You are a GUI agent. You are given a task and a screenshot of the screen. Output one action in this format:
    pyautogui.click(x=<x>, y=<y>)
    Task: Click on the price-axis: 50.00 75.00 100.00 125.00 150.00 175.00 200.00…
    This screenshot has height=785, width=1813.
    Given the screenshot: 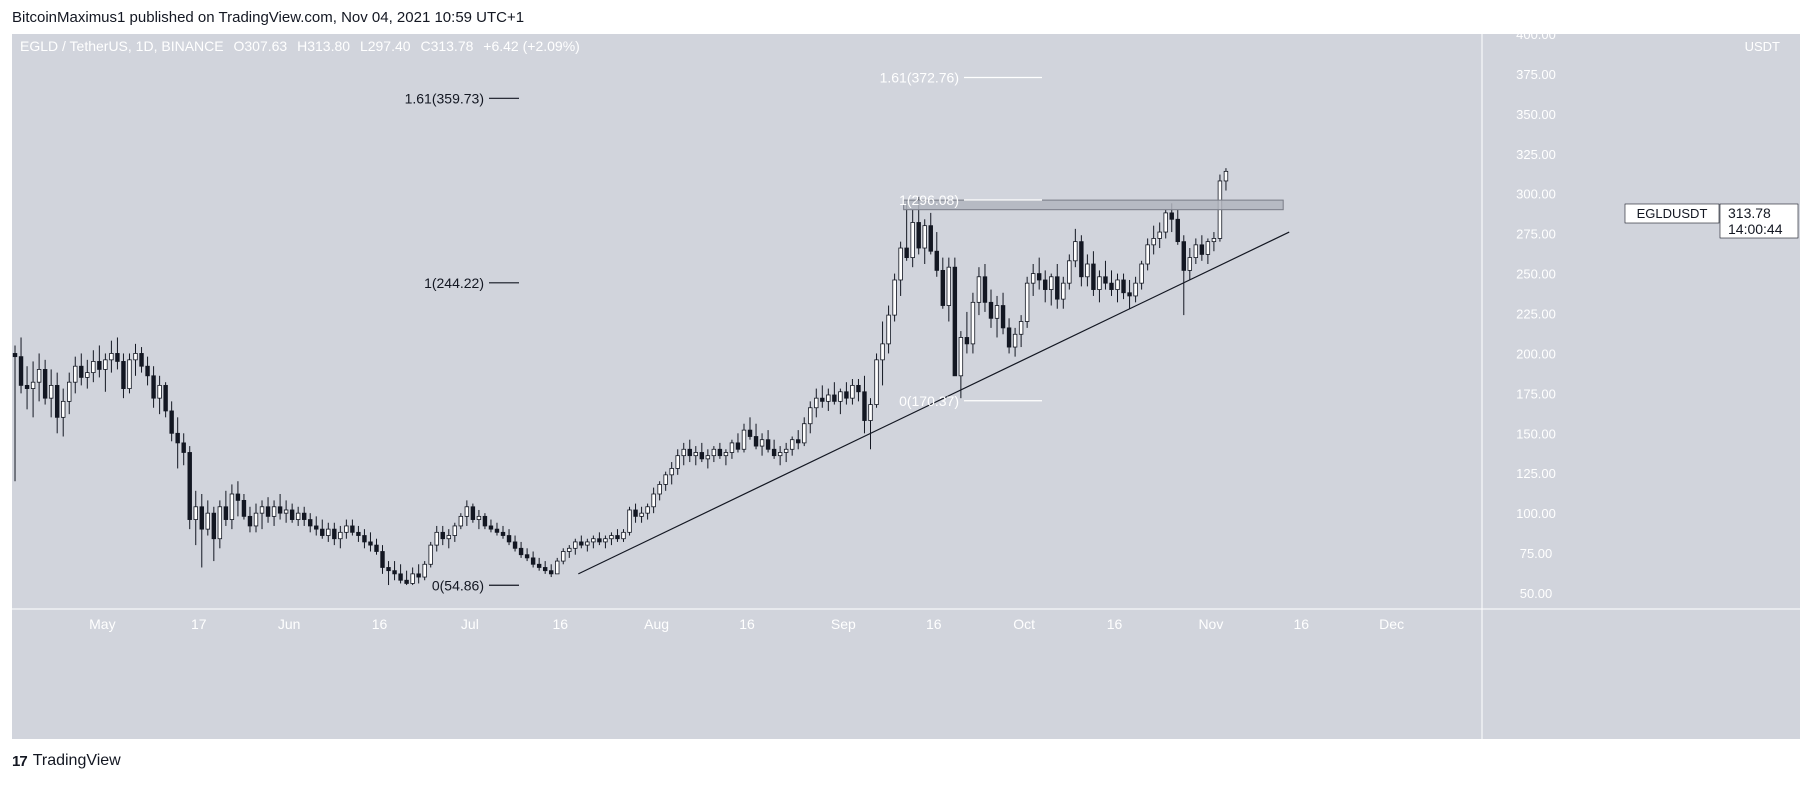 What is the action you would take?
    pyautogui.click(x=1536, y=317)
    